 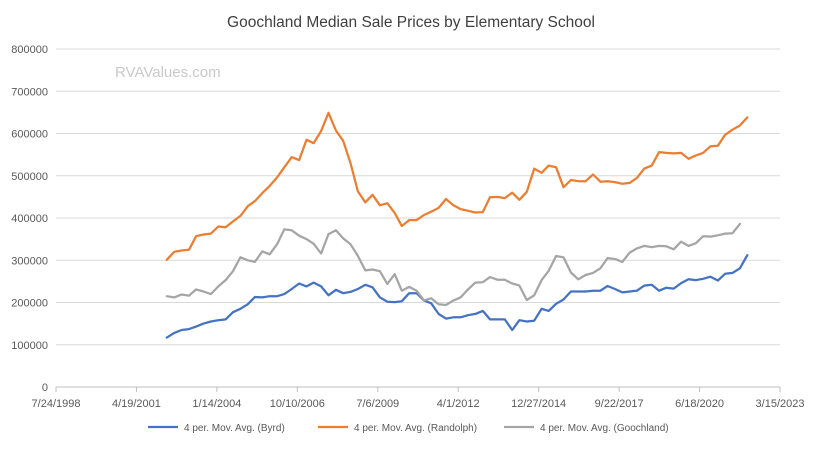 I want to click on x-tick-label: 6/18/2020, so click(x=699, y=404).